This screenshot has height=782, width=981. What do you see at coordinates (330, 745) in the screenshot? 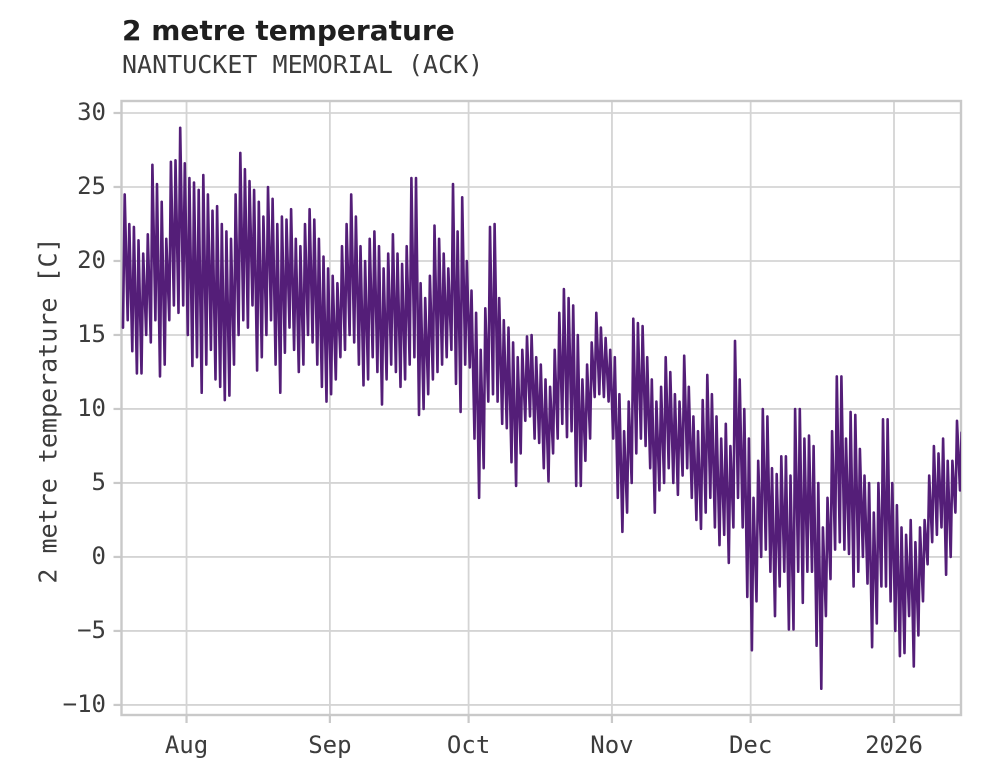
I see `x-tick-label: Sep` at bounding box center [330, 745].